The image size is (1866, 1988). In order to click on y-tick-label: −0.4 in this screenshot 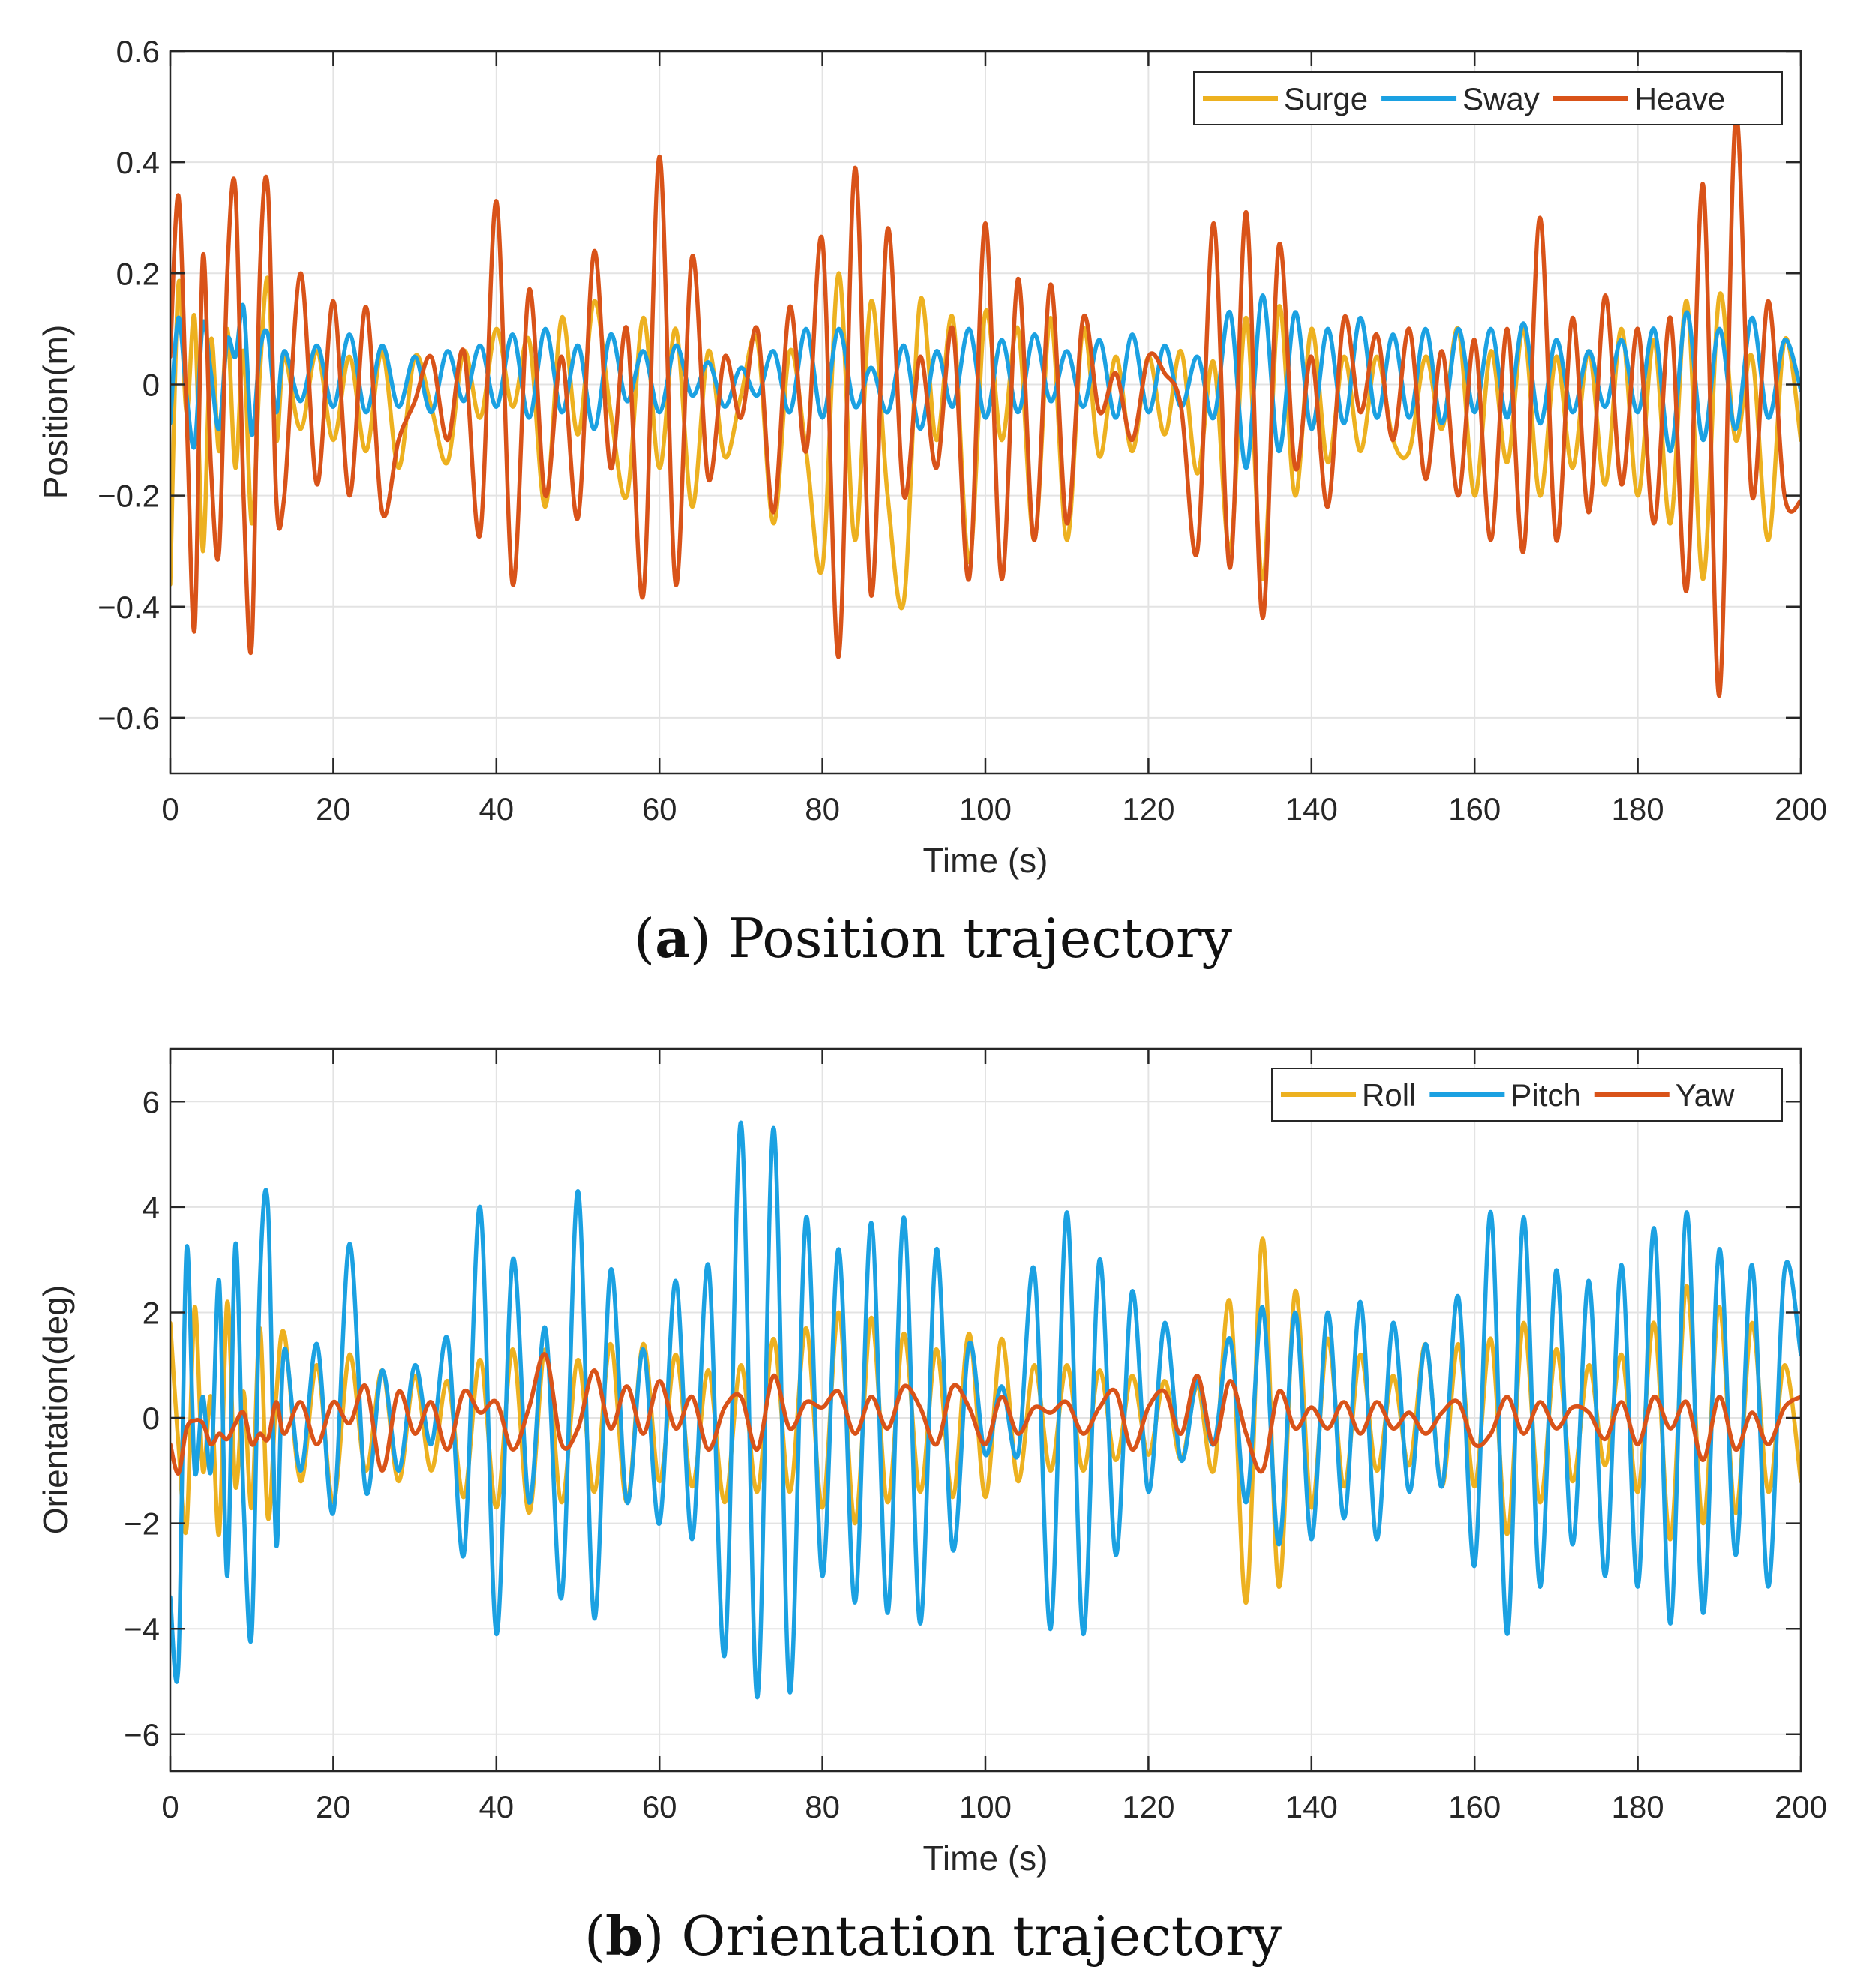, I will do `click(129, 607)`.